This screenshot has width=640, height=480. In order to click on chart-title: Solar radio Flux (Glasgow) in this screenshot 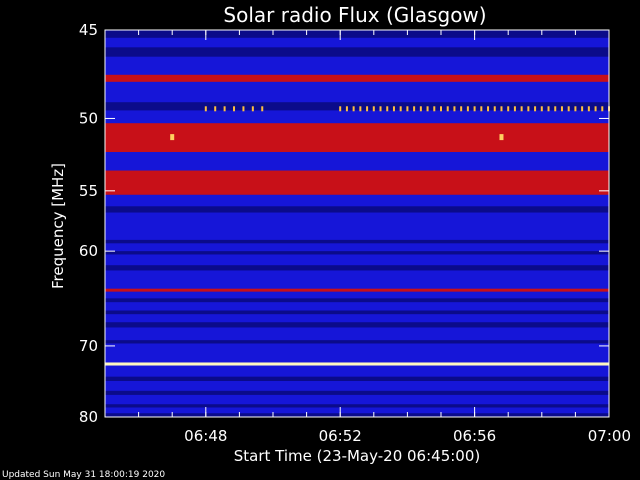, I will do `click(354, 15)`.